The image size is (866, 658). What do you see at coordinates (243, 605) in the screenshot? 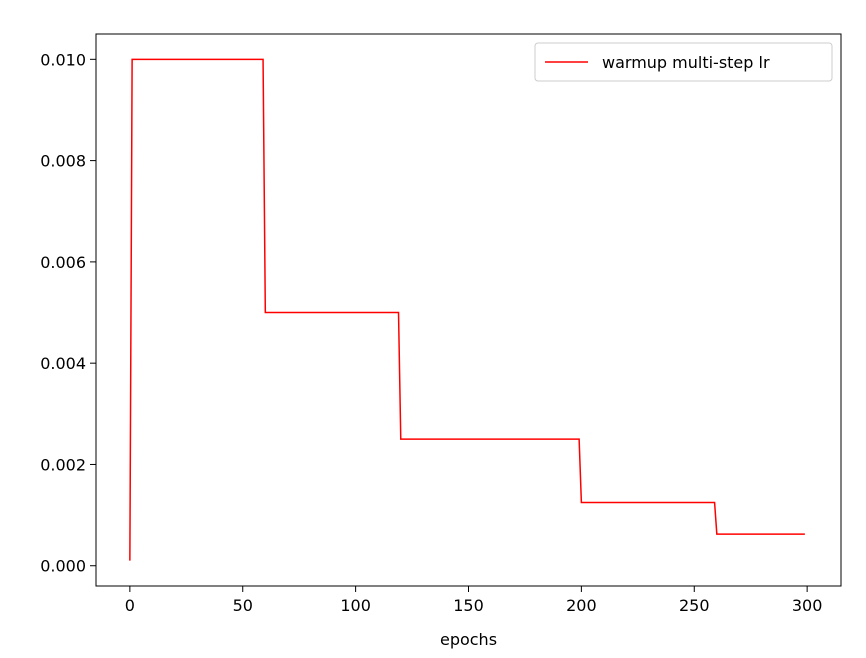
I see `x-tick-label: 50` at bounding box center [243, 605].